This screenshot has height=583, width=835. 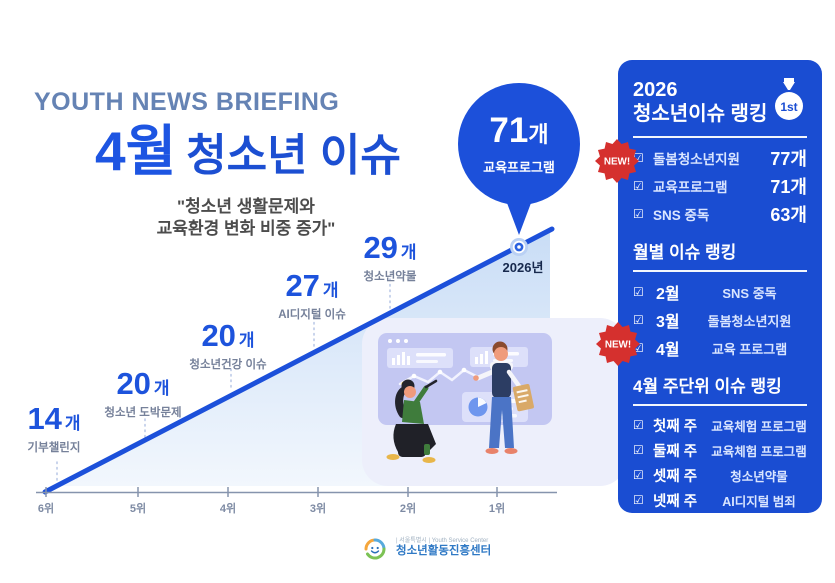 I want to click on sidebar-title-text: 청소년이슈 랭킹, so click(x=700, y=114).